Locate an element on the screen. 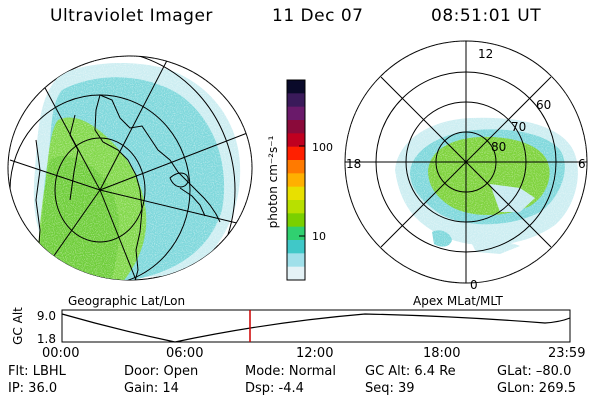 The height and width of the screenshot is (400, 600). time-tick-0000: 00:00 is located at coordinates (61, 353).